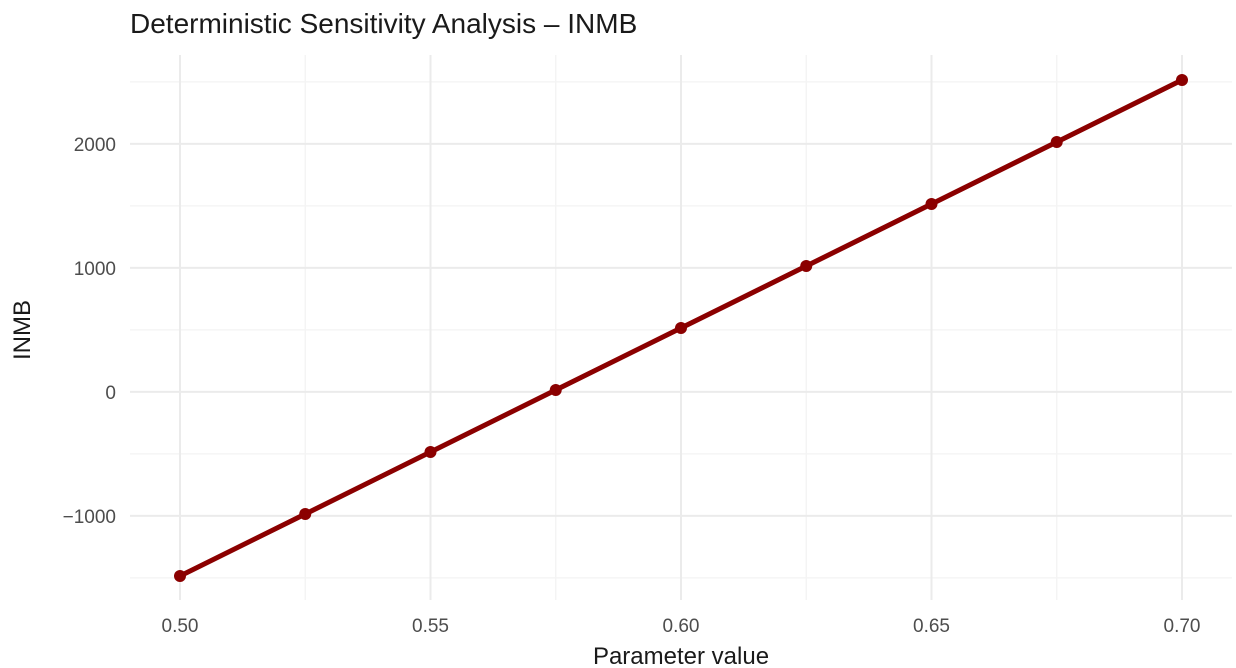 The height and width of the screenshot is (668, 1236). What do you see at coordinates (22, 330) in the screenshot?
I see `y-axis-title: INMB` at bounding box center [22, 330].